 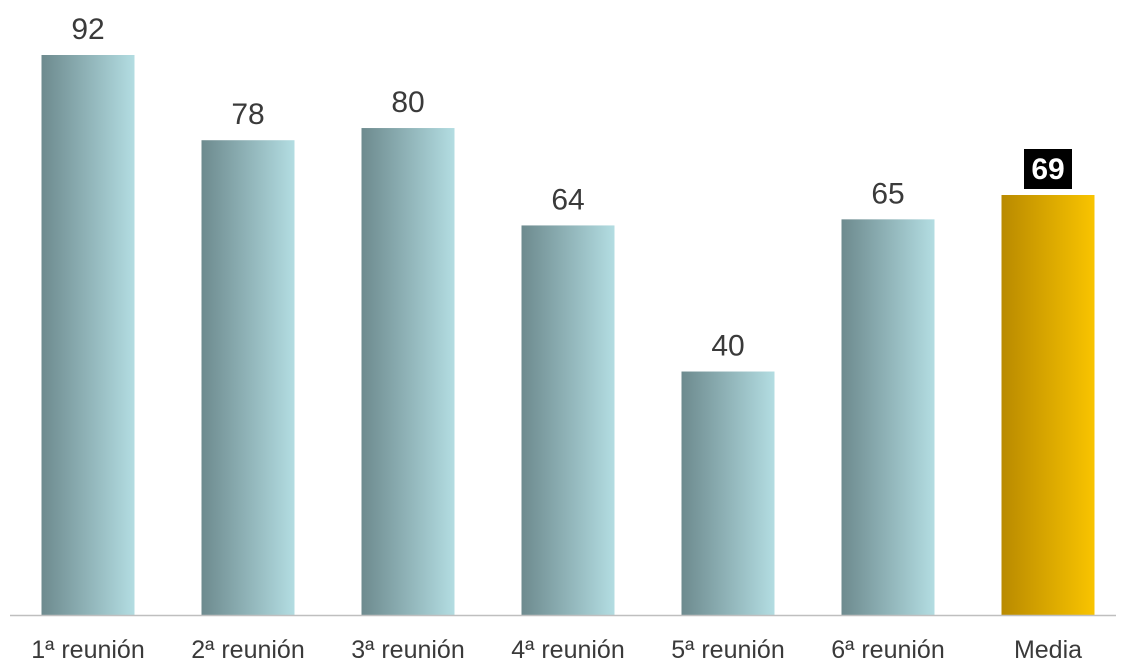 I want to click on category-label-6: 6ª reunión, so click(x=888, y=650).